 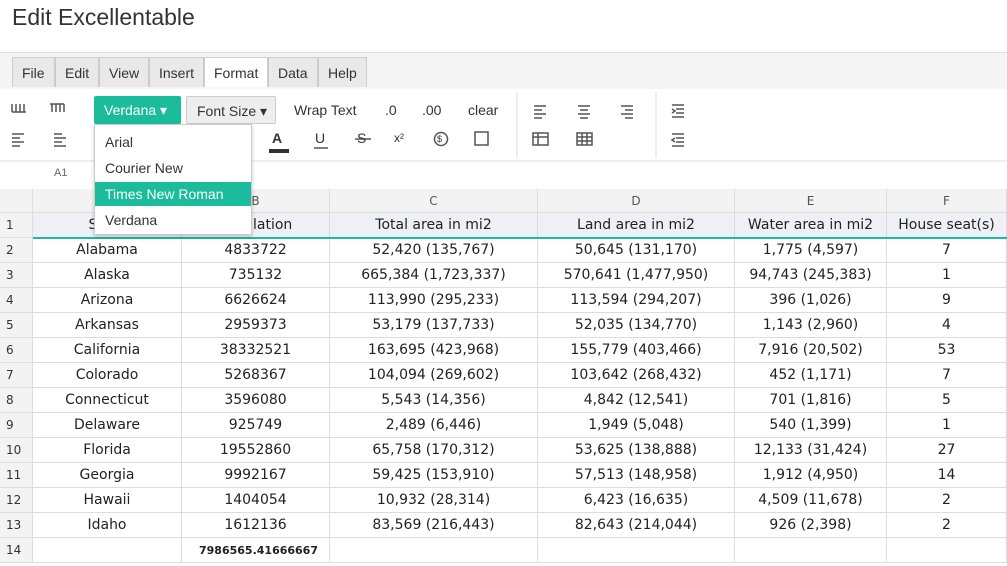 I want to click on cell: 570,641 (1,477,950), so click(x=636, y=275).